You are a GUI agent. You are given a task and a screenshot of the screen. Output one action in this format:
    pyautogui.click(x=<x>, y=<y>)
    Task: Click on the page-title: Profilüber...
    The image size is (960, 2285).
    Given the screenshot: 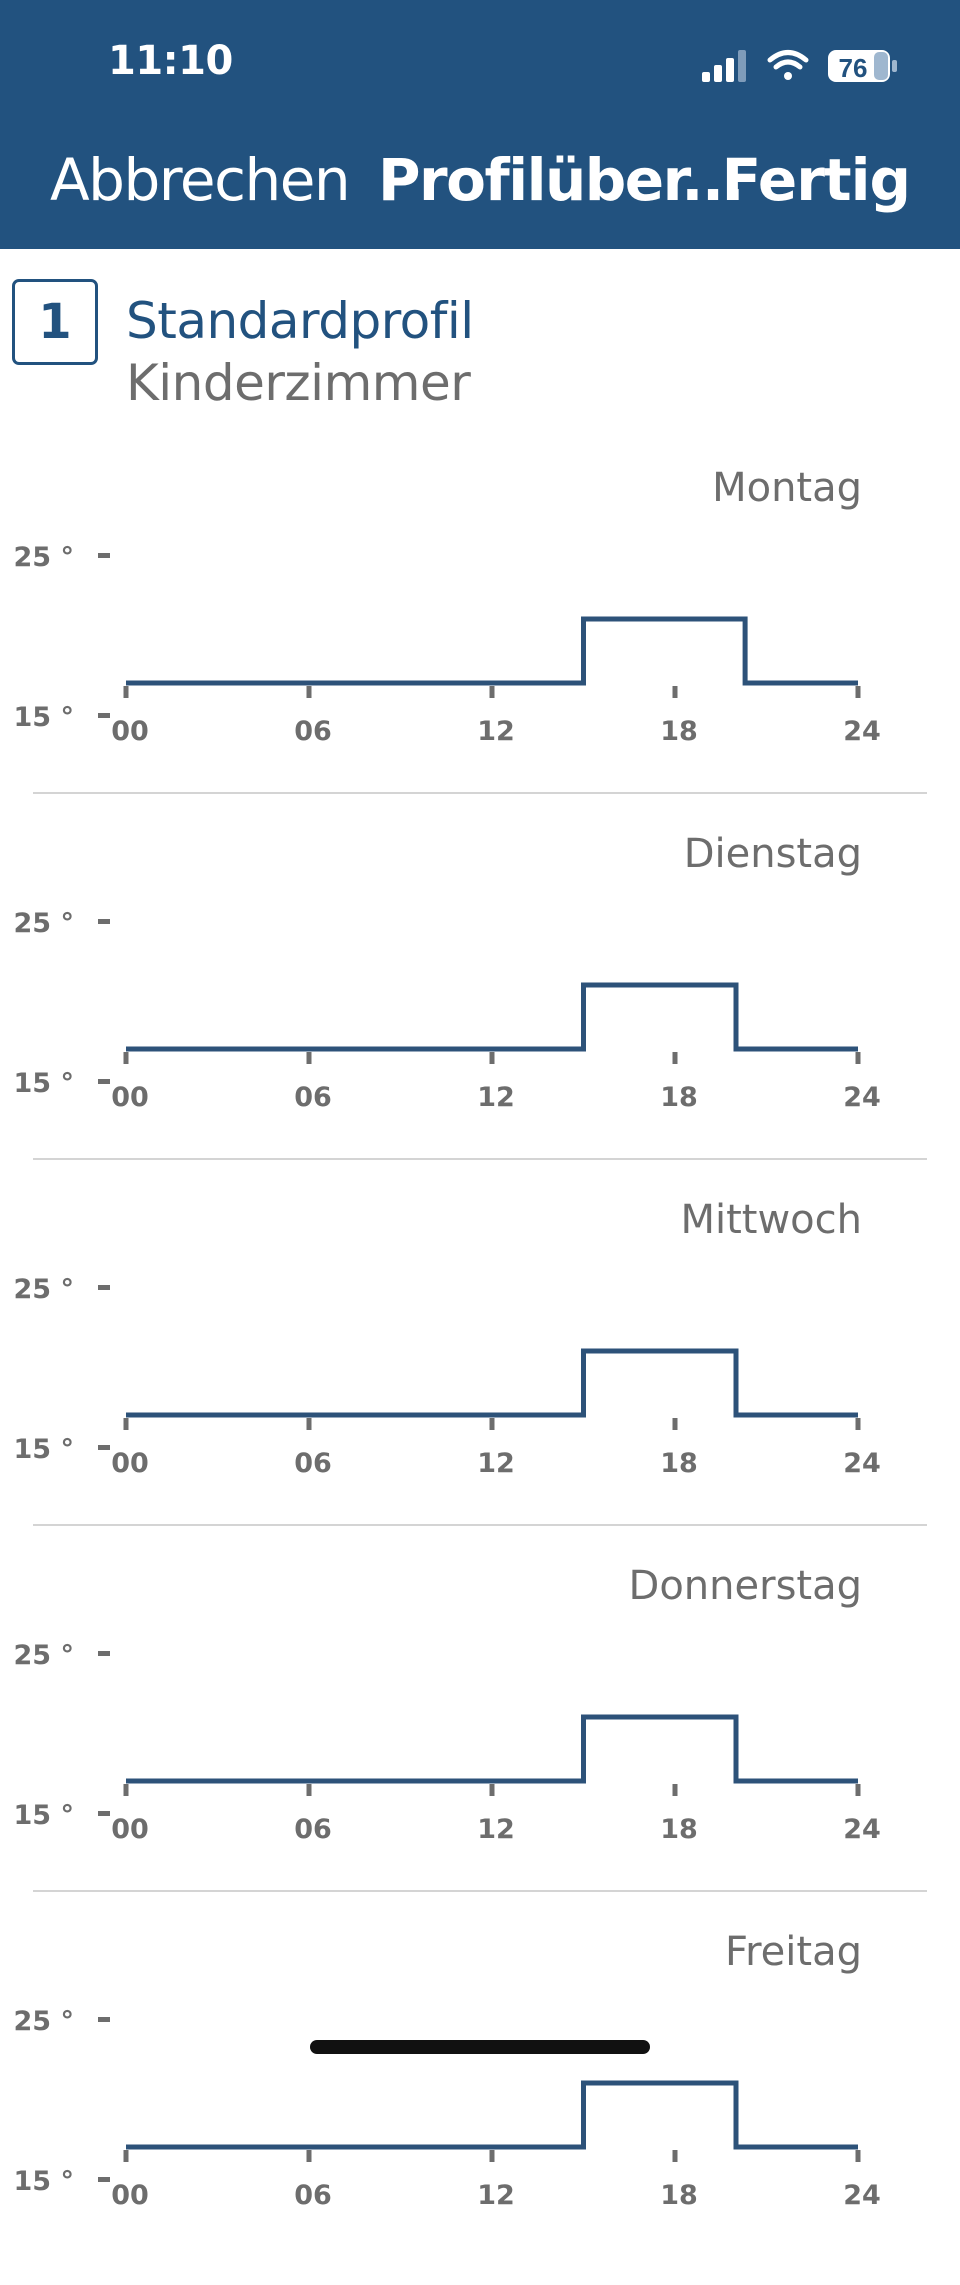 What is the action you would take?
    pyautogui.click(x=561, y=180)
    